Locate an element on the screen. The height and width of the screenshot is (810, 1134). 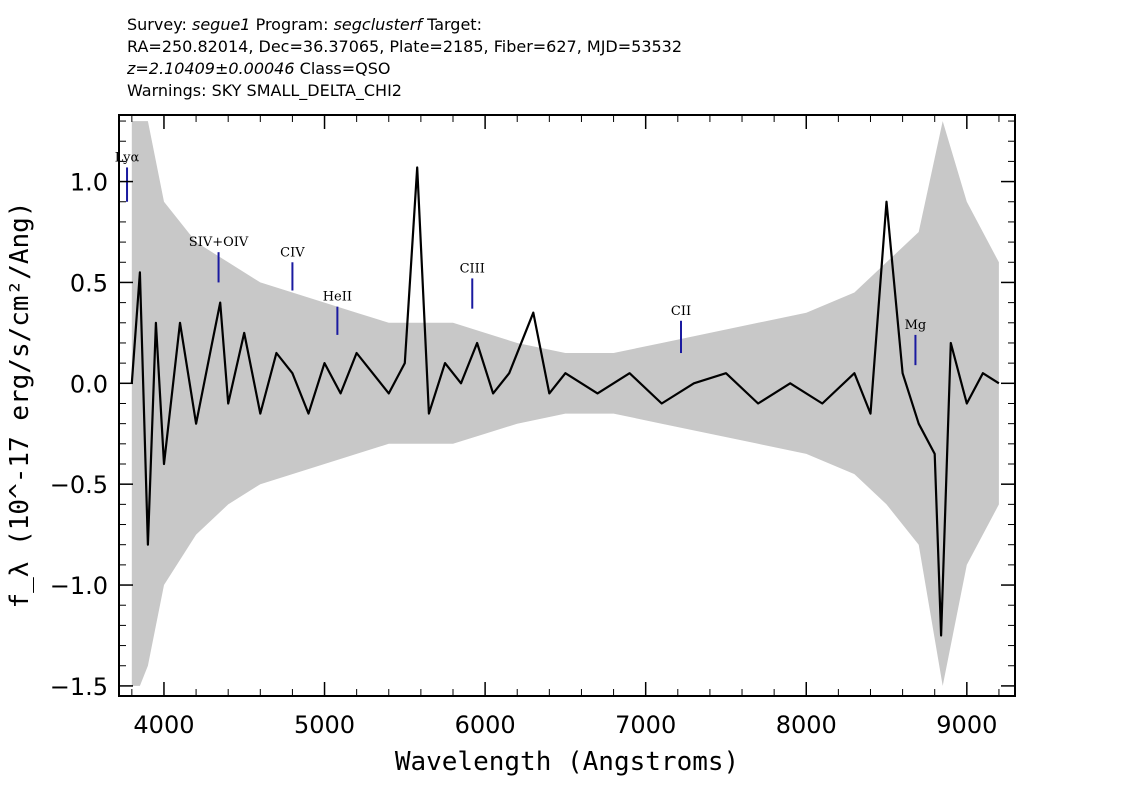
line-label-mg: Mg is located at coordinates (916, 325).